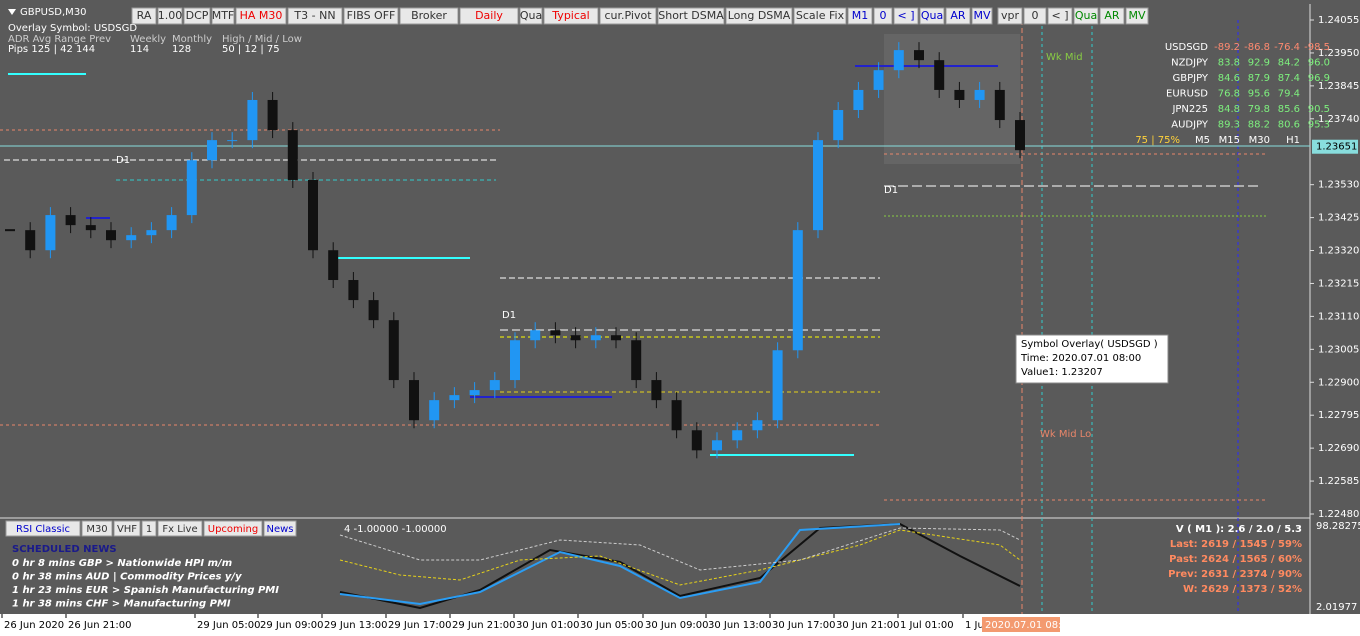 This screenshot has width=1360, height=636. I want to click on time-label: 1 Ju, so click(974, 625).